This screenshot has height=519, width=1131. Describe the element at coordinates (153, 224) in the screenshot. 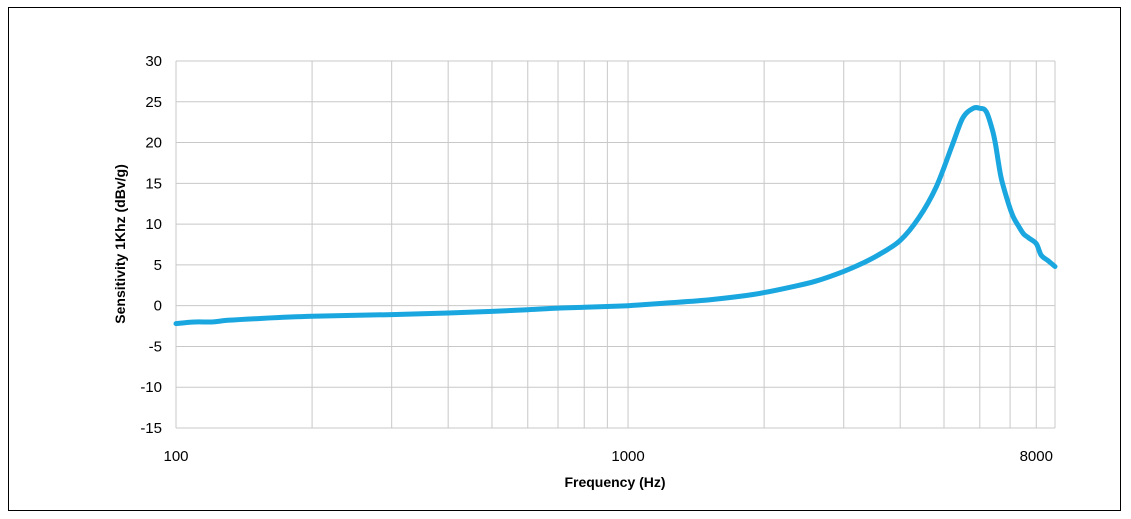

I see `y-tick-label: 10` at that location.